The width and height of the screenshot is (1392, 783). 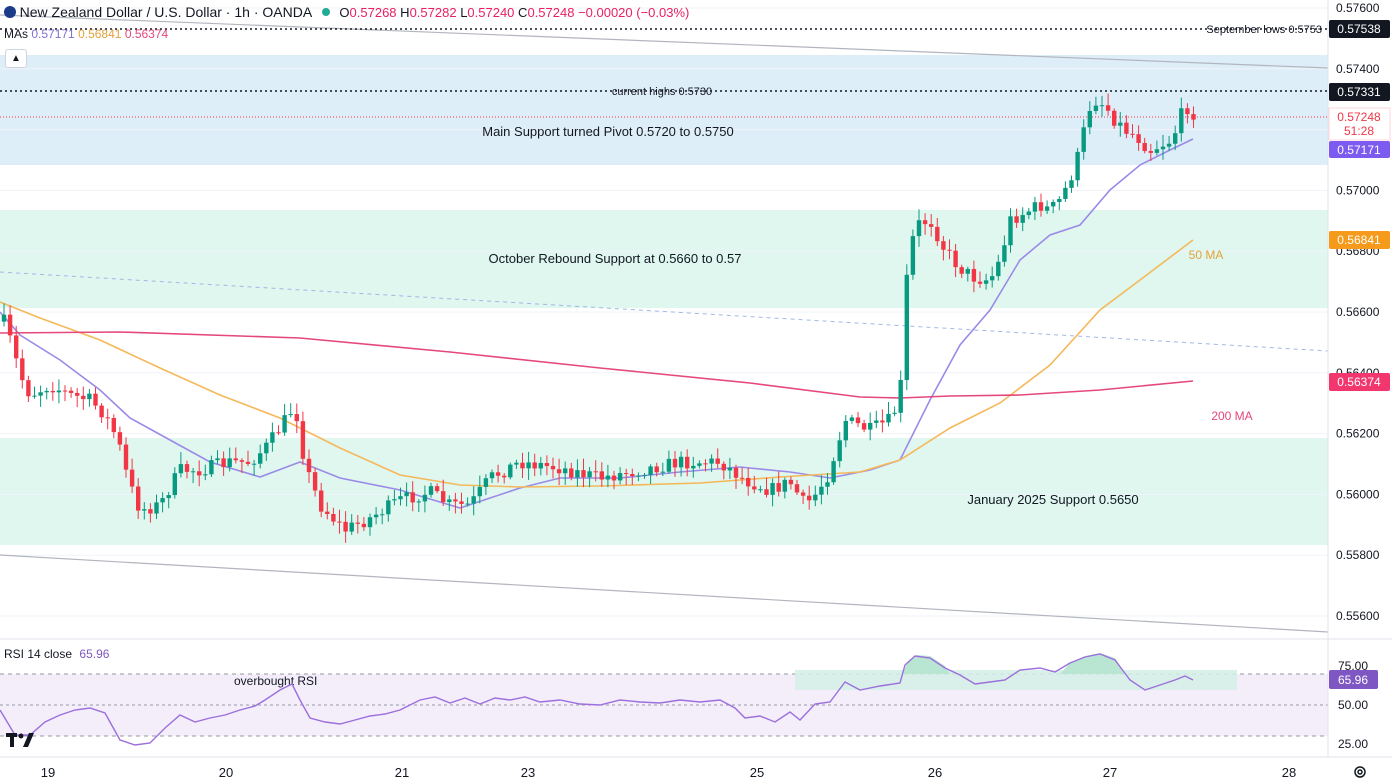 What do you see at coordinates (48, 772) in the screenshot?
I see `x-tick-label: 19` at bounding box center [48, 772].